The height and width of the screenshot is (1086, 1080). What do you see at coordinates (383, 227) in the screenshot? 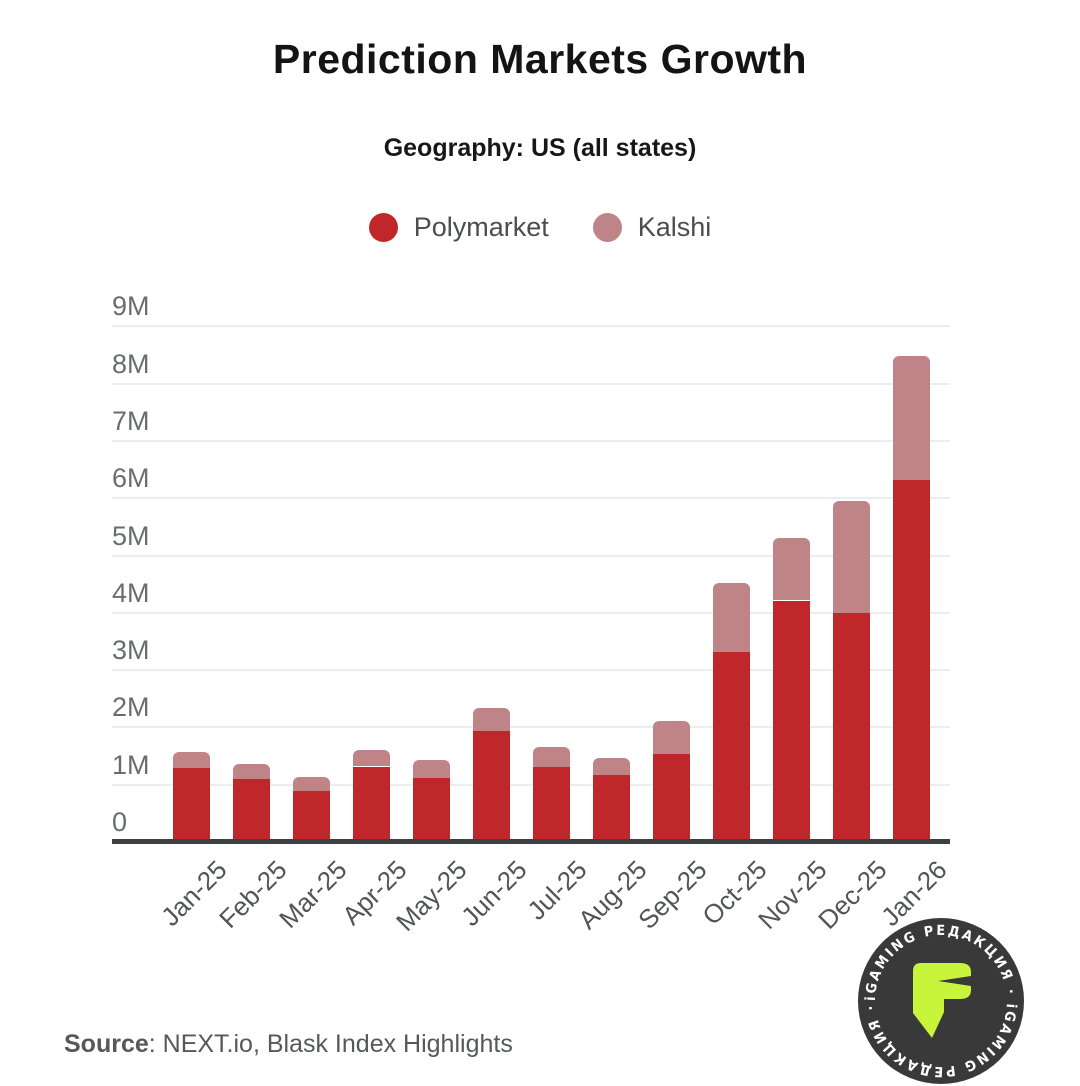
I see `polymarket-dot-icon` at bounding box center [383, 227].